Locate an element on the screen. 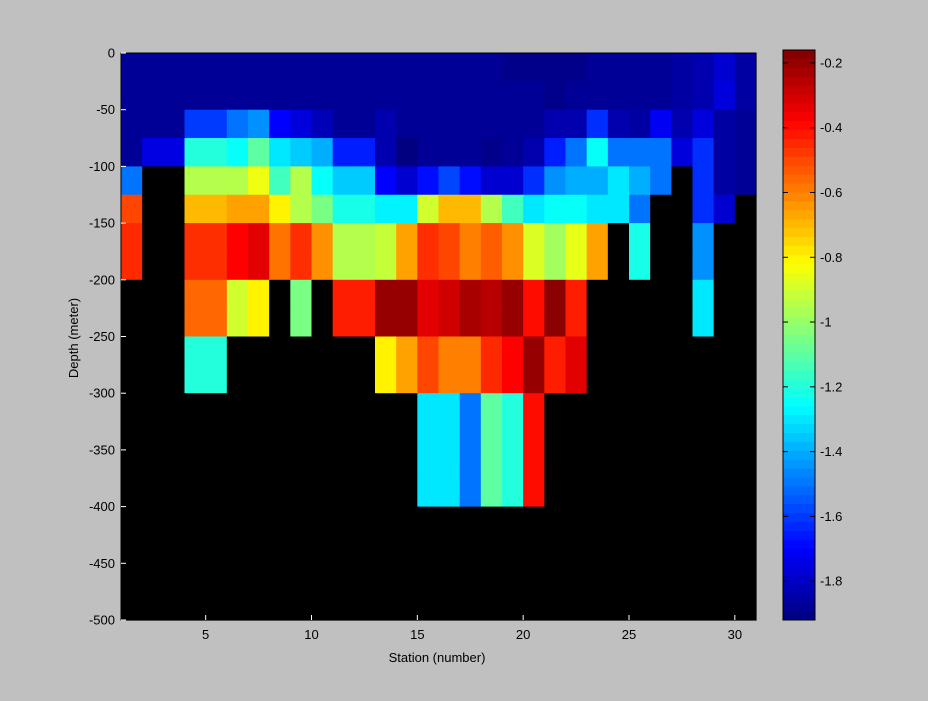 This screenshot has width=928, height=701. colorbar-tick-label: -1.4 is located at coordinates (831, 451).